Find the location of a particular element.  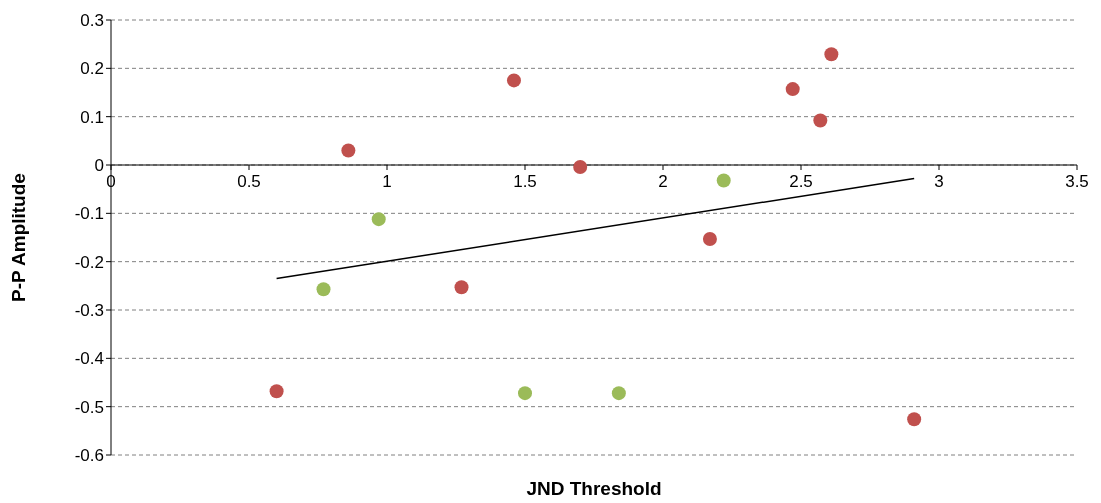

y-tick-label: -0.1 is located at coordinates (89, 214).